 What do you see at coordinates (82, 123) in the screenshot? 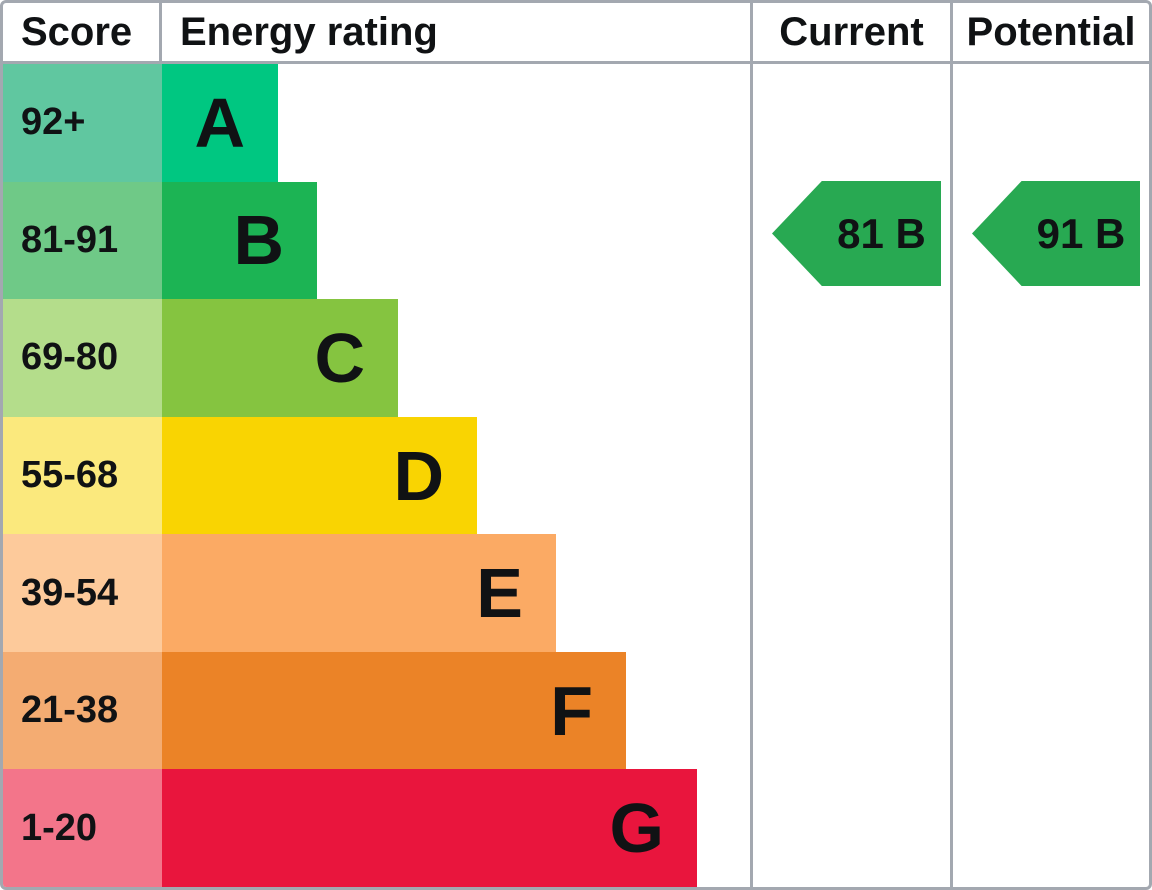
I see `band-score-range: 92+` at bounding box center [82, 123].